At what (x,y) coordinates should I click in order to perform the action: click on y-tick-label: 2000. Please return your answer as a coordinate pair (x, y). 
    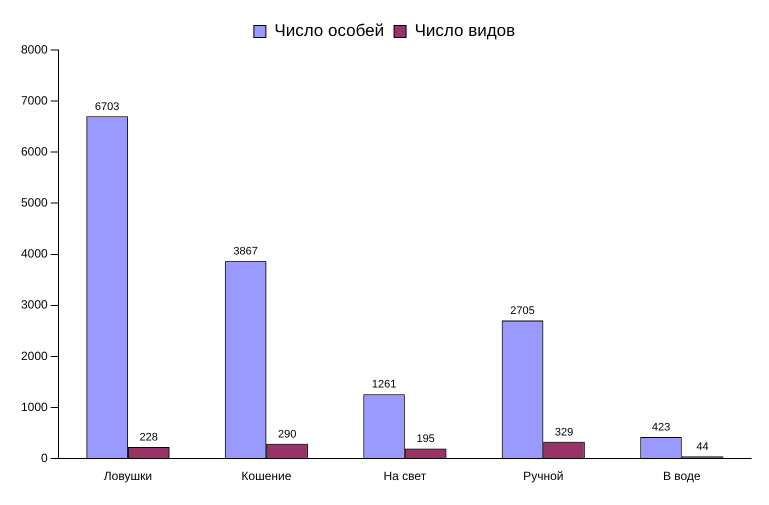
    Looking at the image, I should click on (34, 355).